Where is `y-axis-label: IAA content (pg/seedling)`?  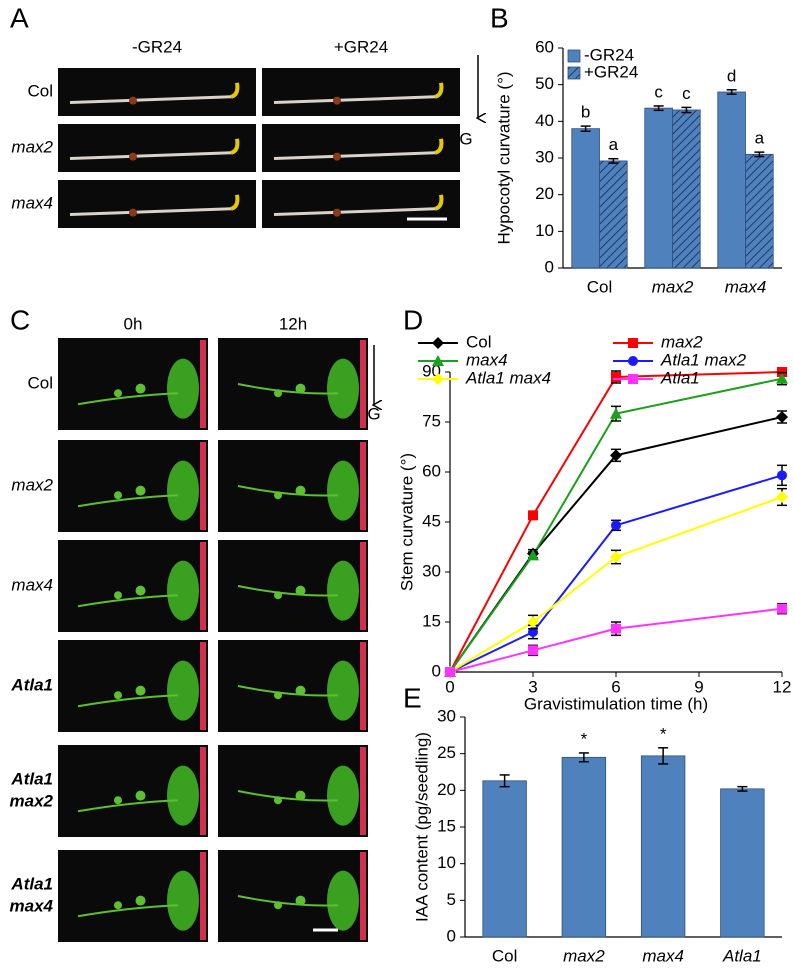
y-axis-label: IAA content (pg/seedling) is located at coordinates (421, 827).